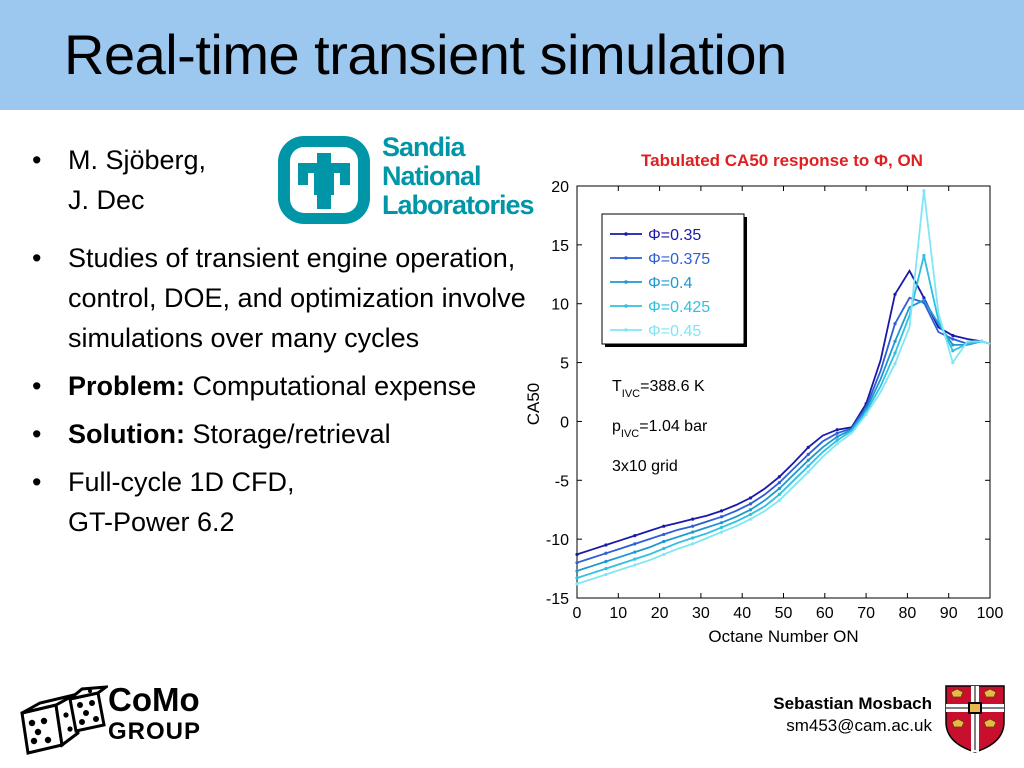  What do you see at coordinates (564, 422) in the screenshot?
I see `y-tick-label: 0` at bounding box center [564, 422].